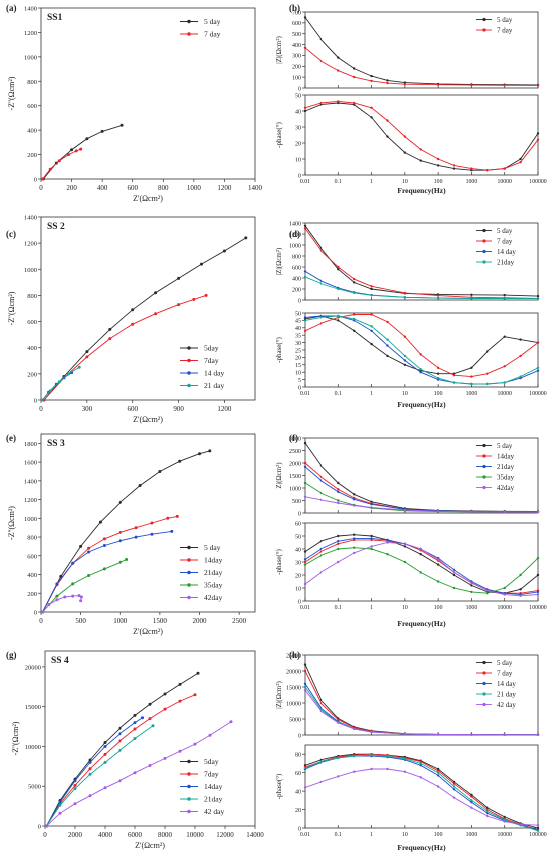 The height and width of the screenshot is (860, 550). What do you see at coordinates (298, 144) in the screenshot?
I see `y-tick-label: 20` at bounding box center [298, 144].